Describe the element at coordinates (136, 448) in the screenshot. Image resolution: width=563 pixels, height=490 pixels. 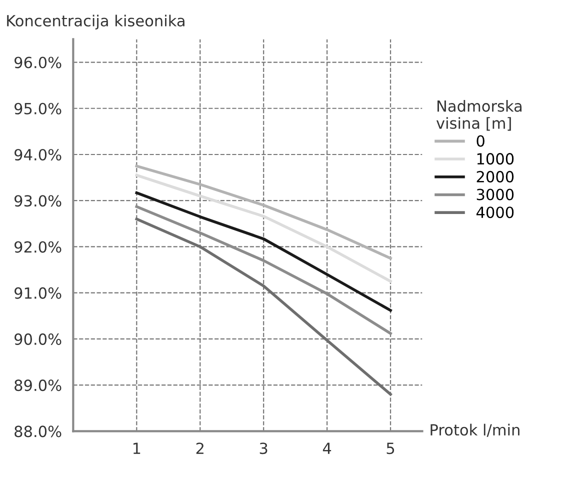
I see `x-tick-label: 1` at that location.